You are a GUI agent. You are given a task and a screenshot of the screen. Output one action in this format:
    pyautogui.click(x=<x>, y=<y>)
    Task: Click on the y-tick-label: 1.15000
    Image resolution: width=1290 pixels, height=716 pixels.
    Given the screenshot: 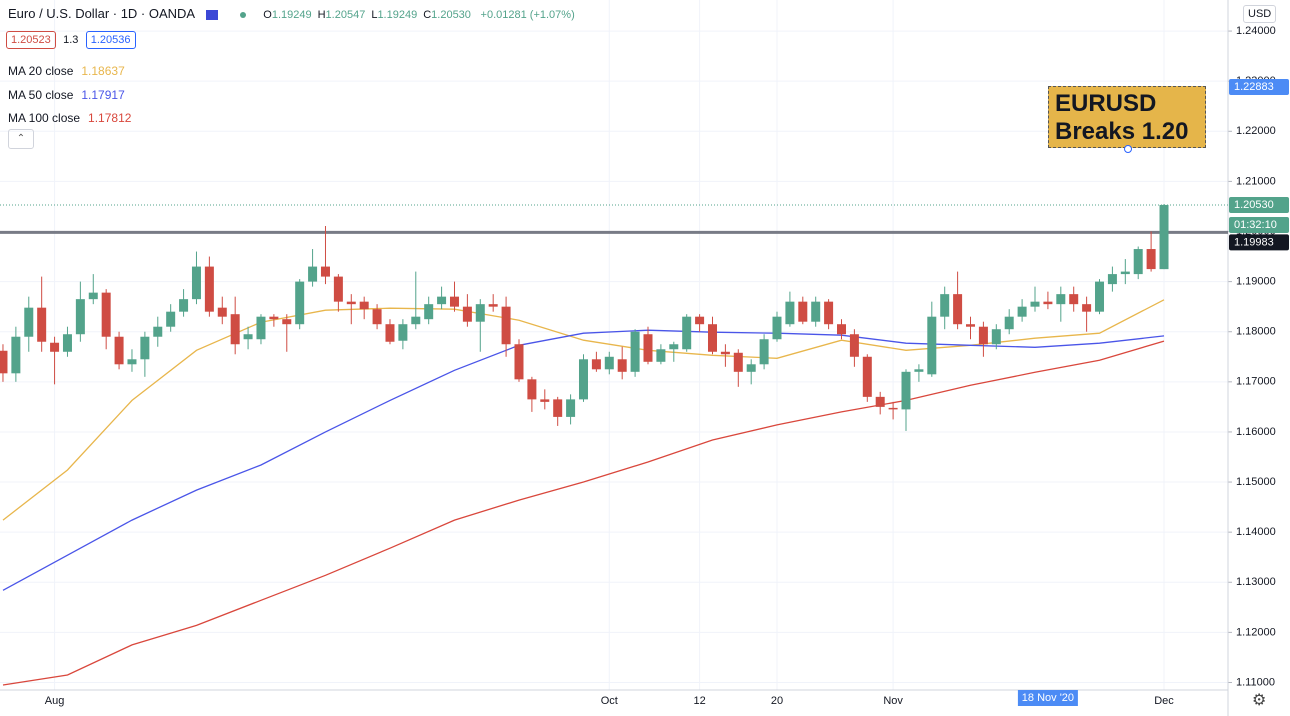 What is the action you would take?
    pyautogui.click(x=1256, y=482)
    